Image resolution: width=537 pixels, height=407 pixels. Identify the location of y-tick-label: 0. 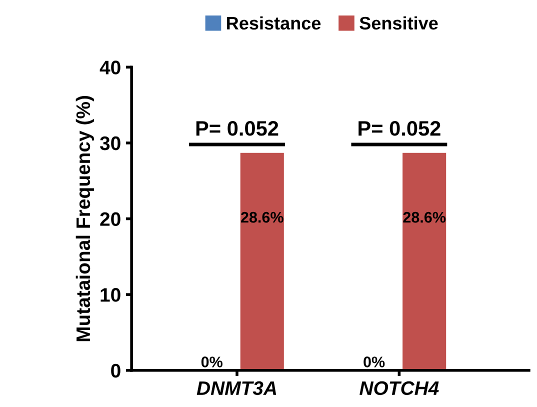
(115, 371).